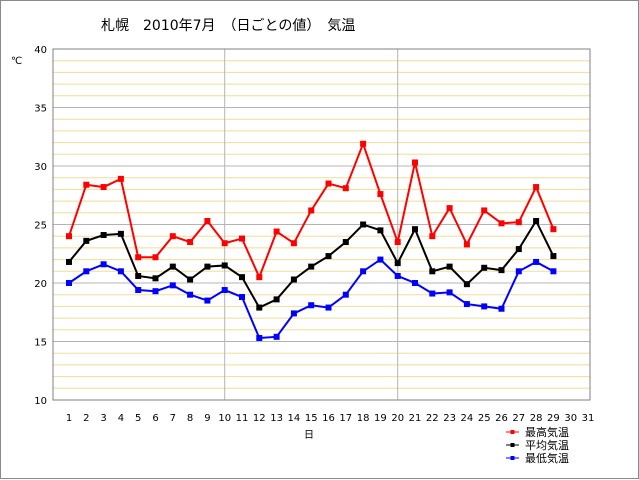  Describe the element at coordinates (69, 418) in the screenshot. I see `x-tick-label: 1` at that location.